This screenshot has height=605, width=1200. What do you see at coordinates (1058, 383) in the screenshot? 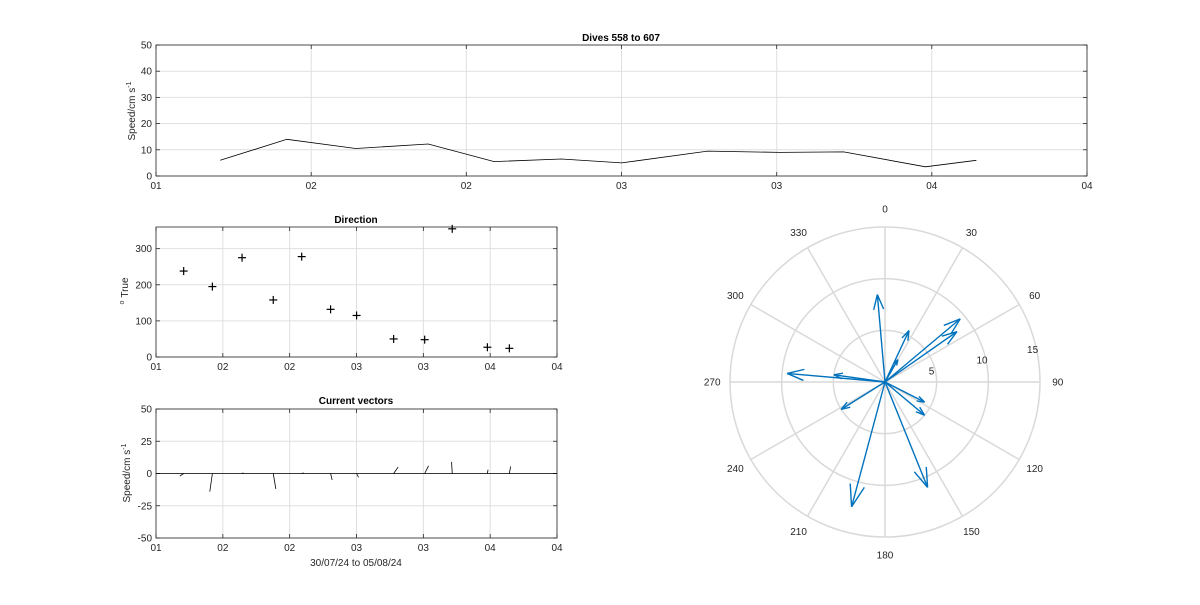
I see `polar-angle-label: 90` at bounding box center [1058, 383].